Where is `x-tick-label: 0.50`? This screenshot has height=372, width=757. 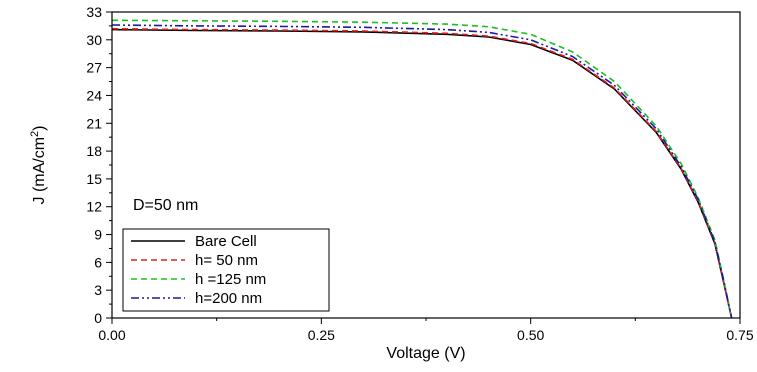 x-tick-label: 0.50 is located at coordinates (530, 335).